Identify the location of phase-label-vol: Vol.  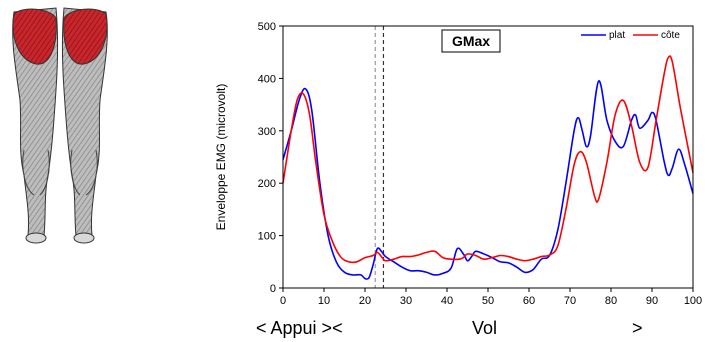
(484, 328).